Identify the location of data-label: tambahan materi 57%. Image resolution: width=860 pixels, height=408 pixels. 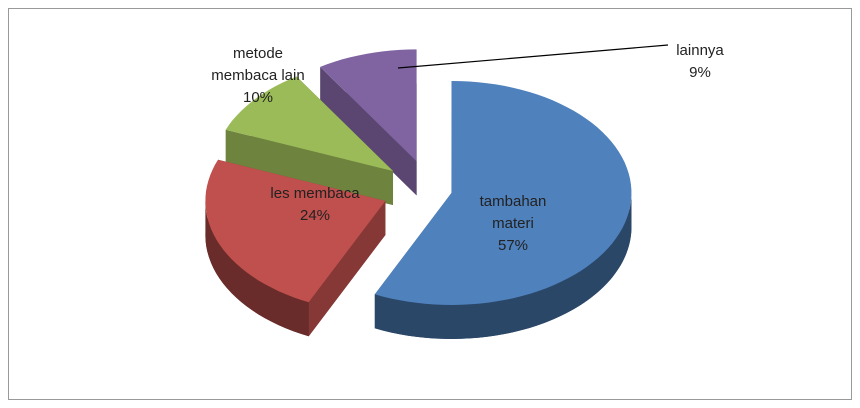
(513, 224).